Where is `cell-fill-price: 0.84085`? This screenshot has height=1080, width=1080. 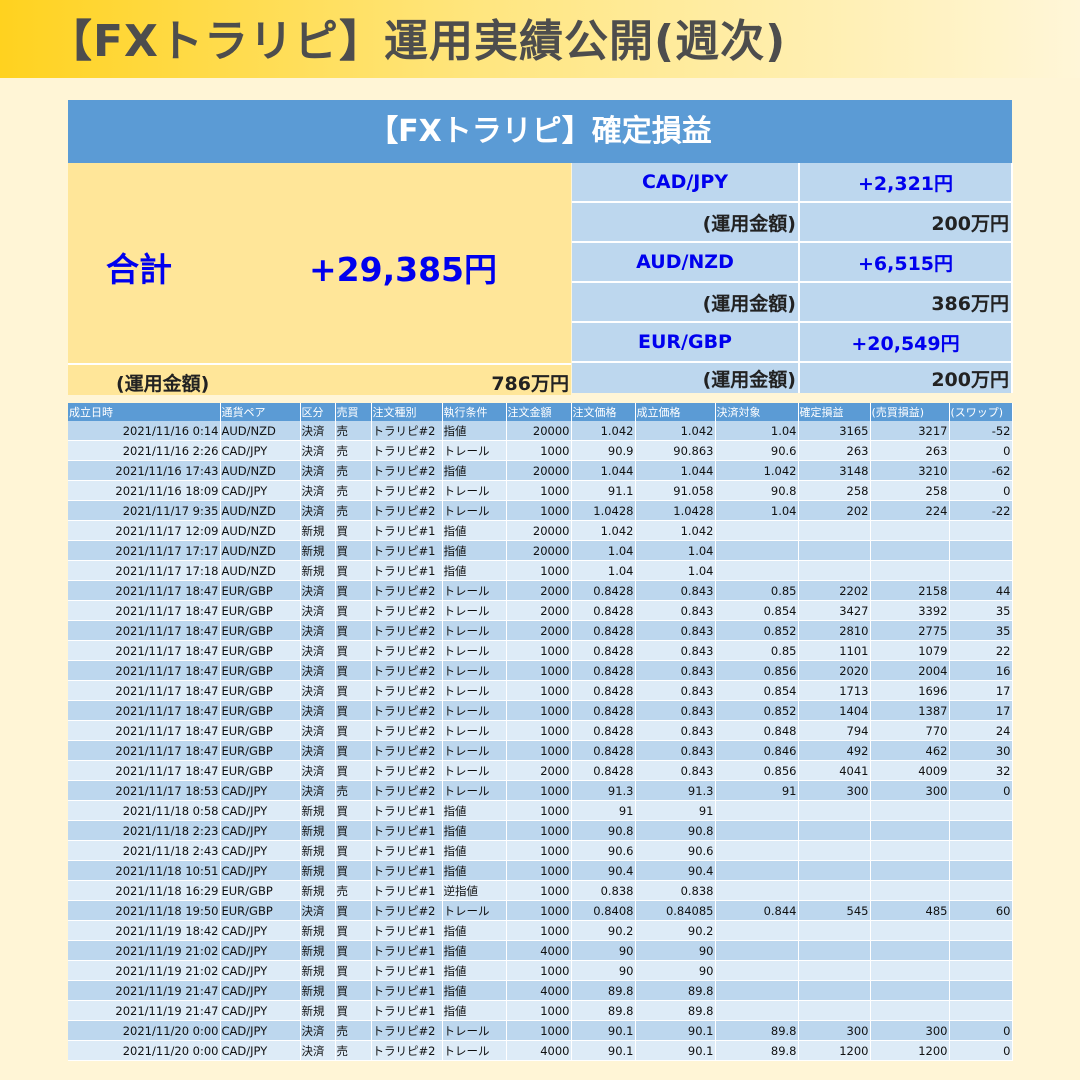 cell-fill-price: 0.84085 is located at coordinates (675, 910).